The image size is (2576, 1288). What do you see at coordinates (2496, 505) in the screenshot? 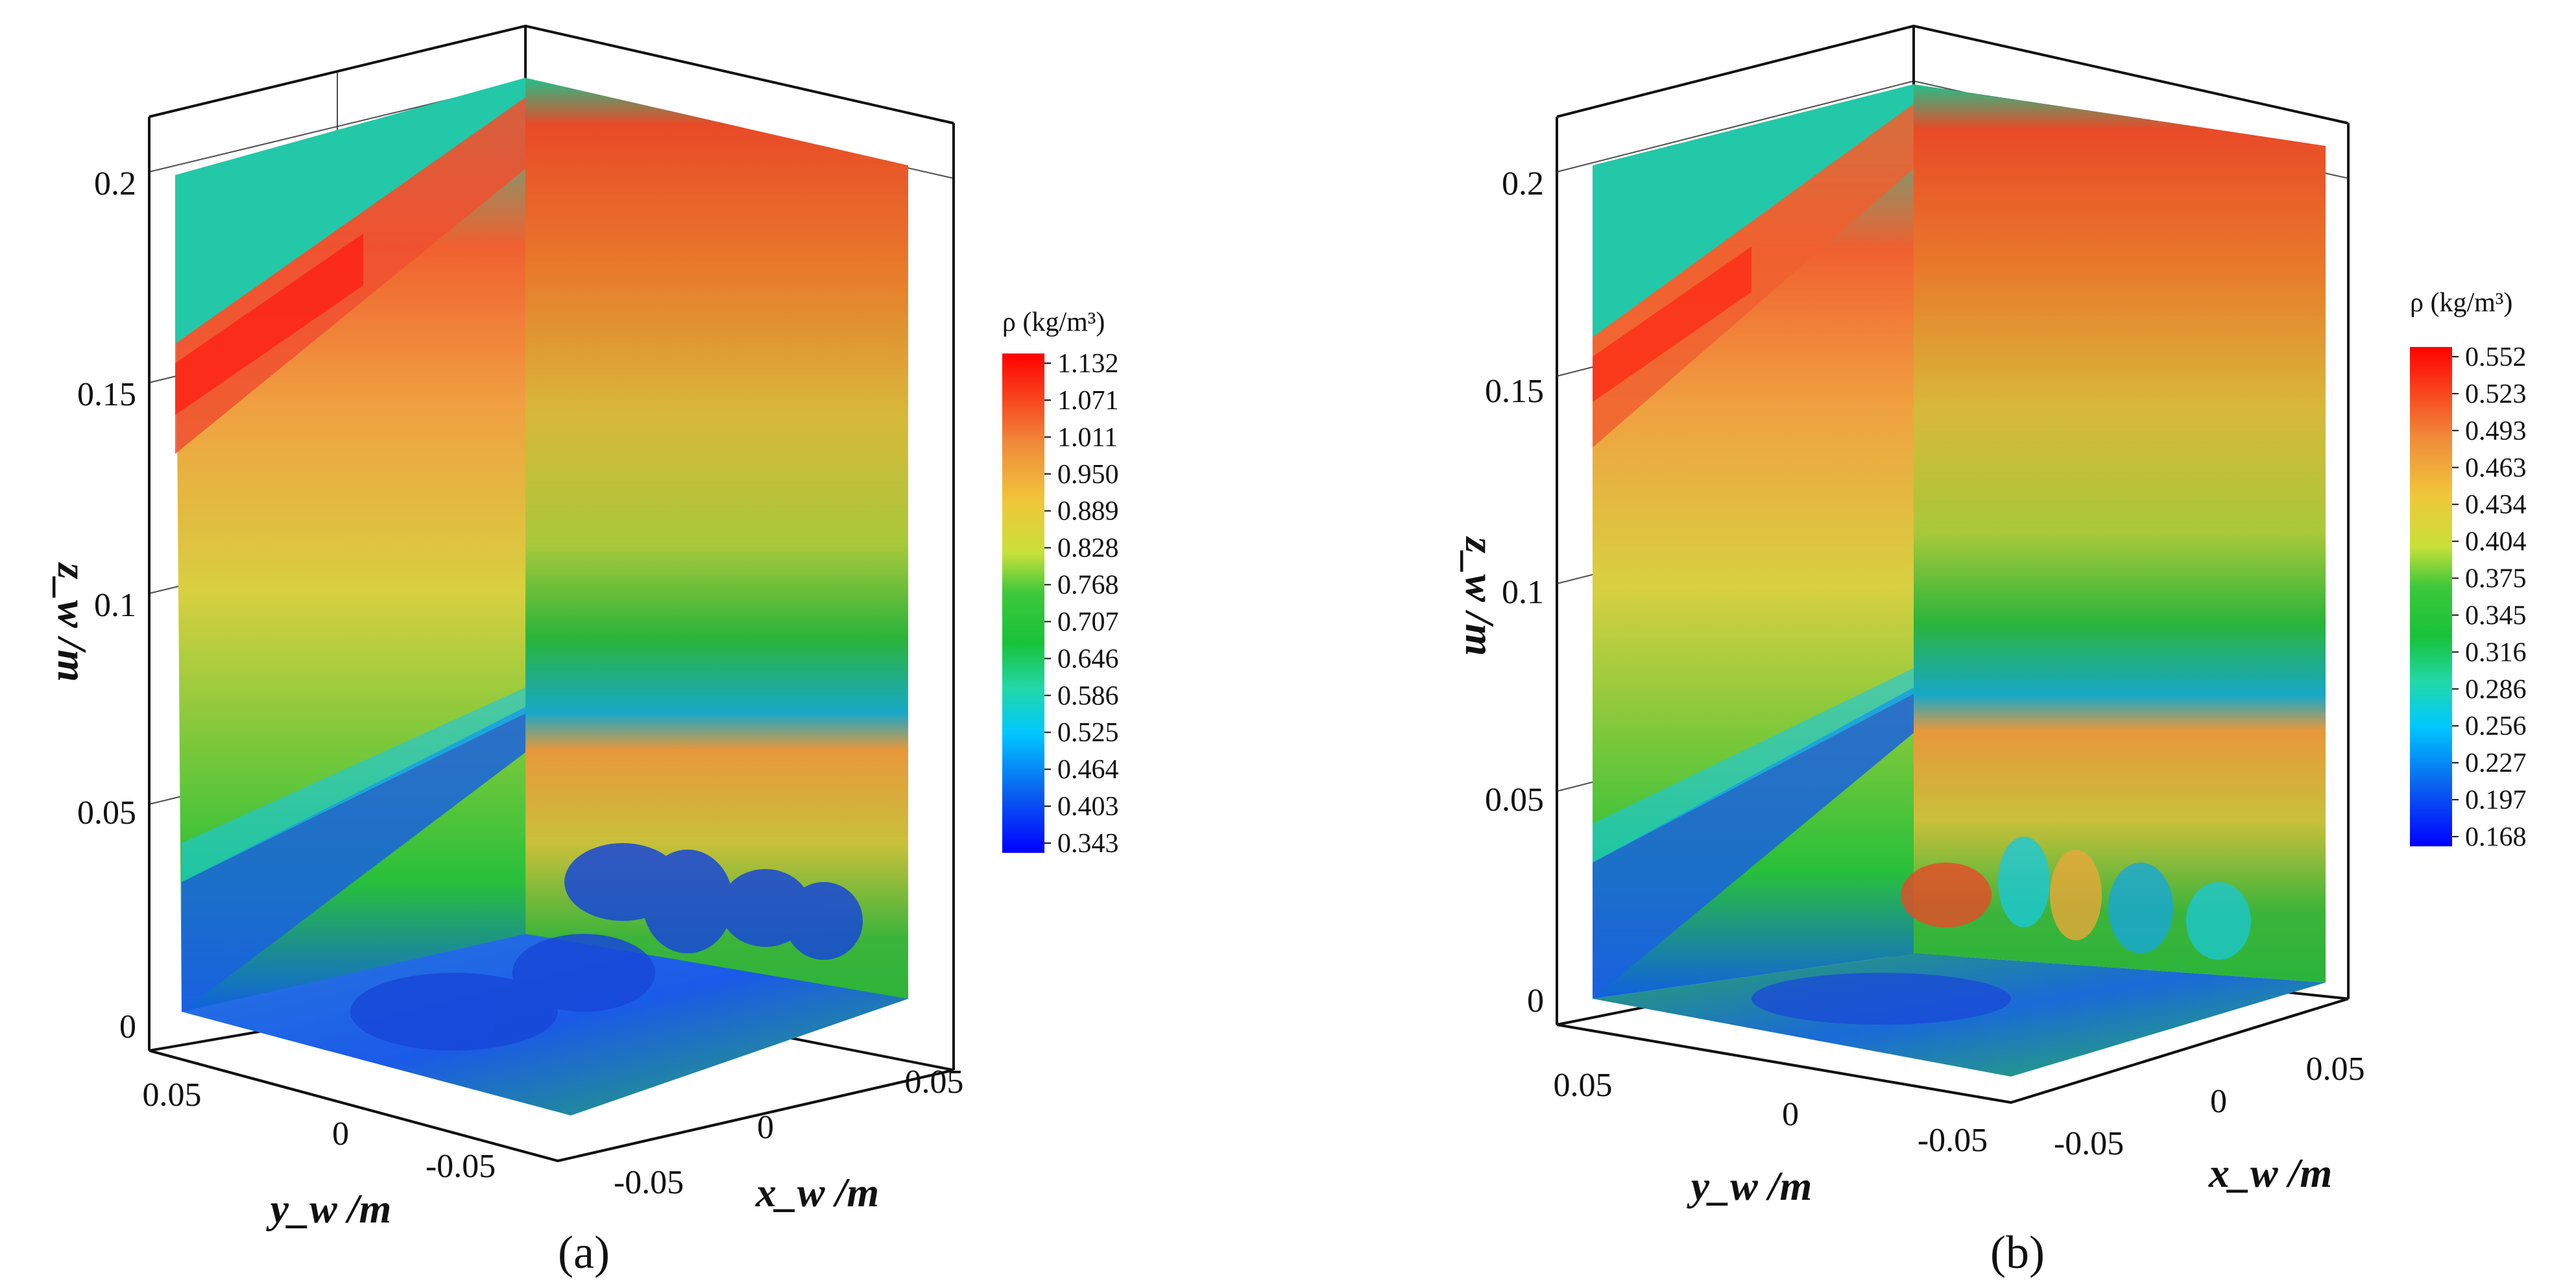
I see `colorbar-tick-label: 0.434` at bounding box center [2496, 505].